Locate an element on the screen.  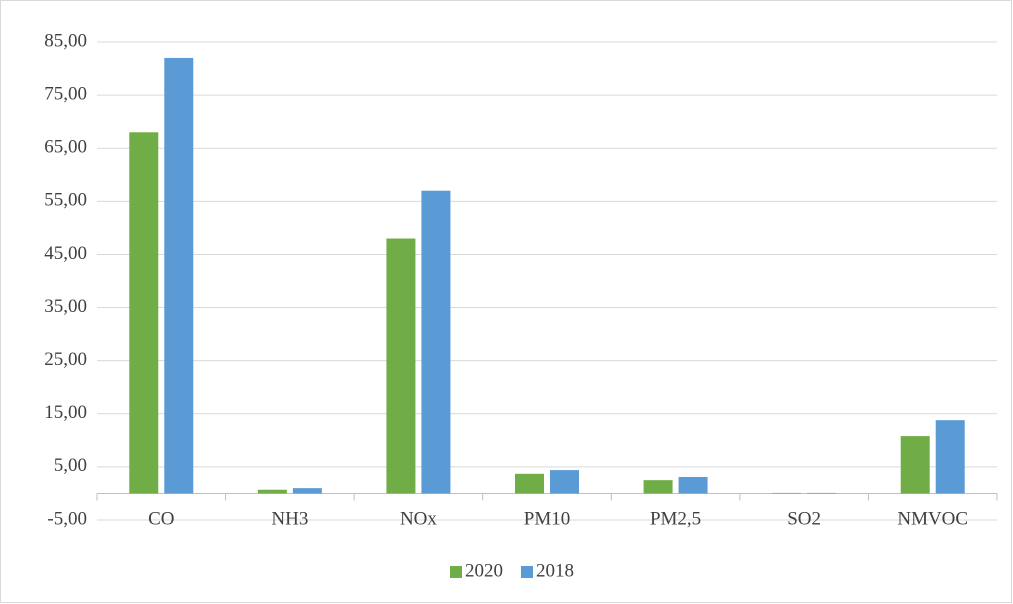
y-tick-label: 65,00 is located at coordinates (65, 147).